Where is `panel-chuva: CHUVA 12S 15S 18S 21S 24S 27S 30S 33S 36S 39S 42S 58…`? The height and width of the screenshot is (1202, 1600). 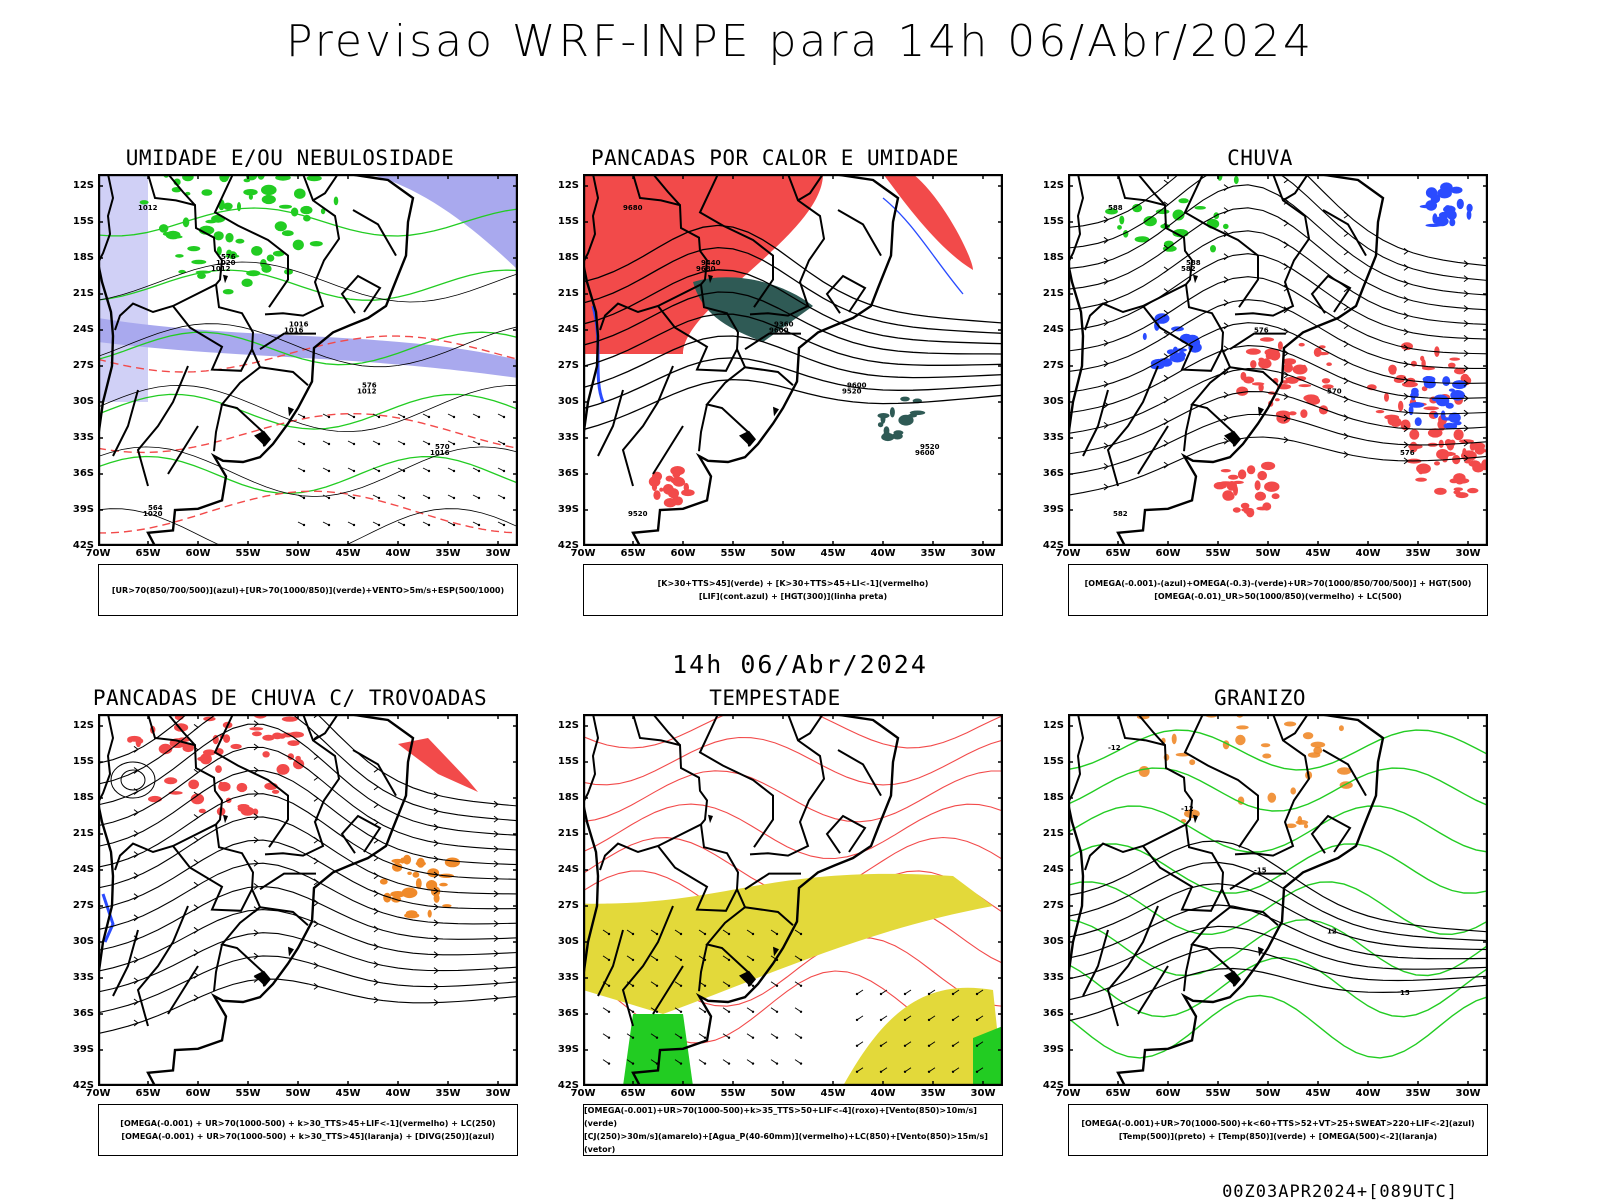 panel-chuva: CHUVA 12S 15S 18S 21S 24S 27S 30S 33S 36S 39S 42S 58… is located at coordinates (1261, 372).